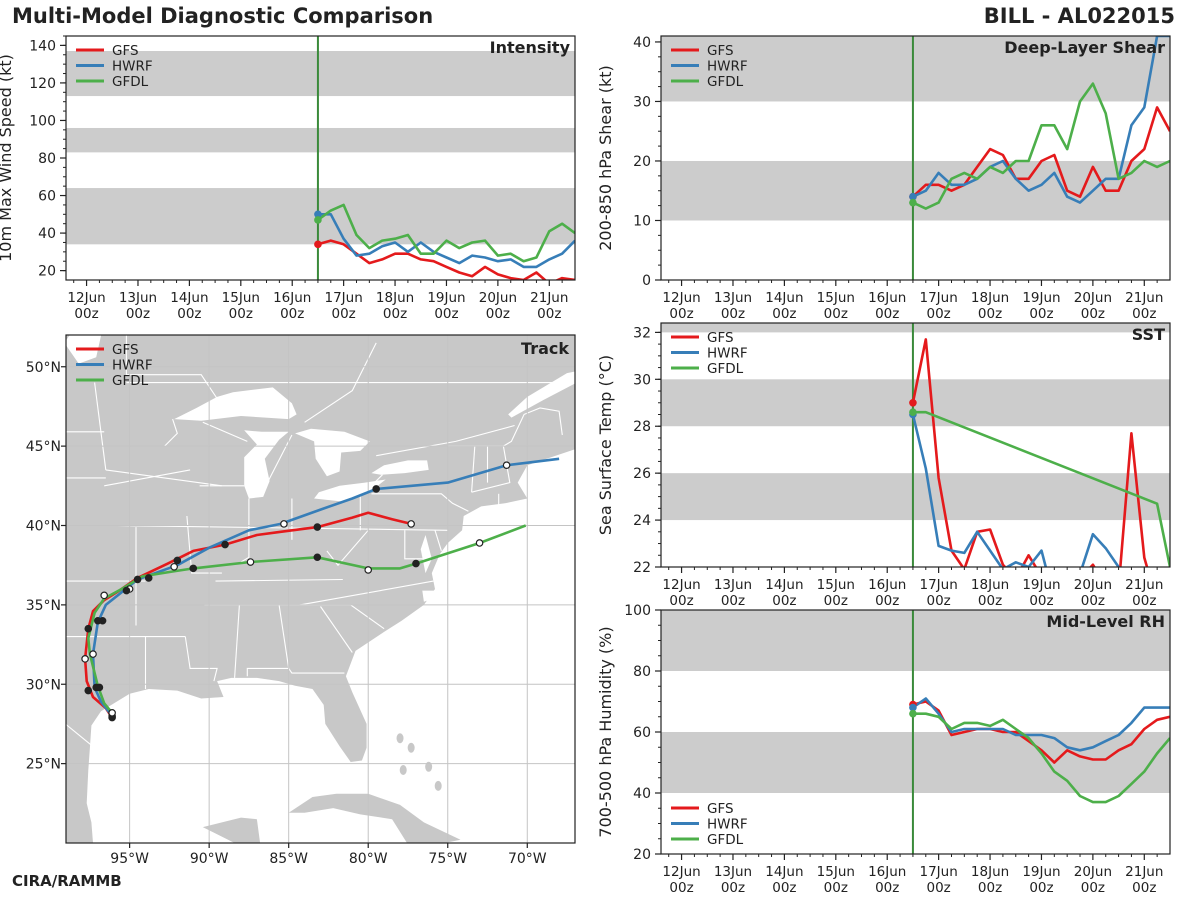 The height and width of the screenshot is (900, 1200). What do you see at coordinates (784, 585) in the screenshot?
I see `sst-x-tick-day: 14Jun` at bounding box center [784, 585].